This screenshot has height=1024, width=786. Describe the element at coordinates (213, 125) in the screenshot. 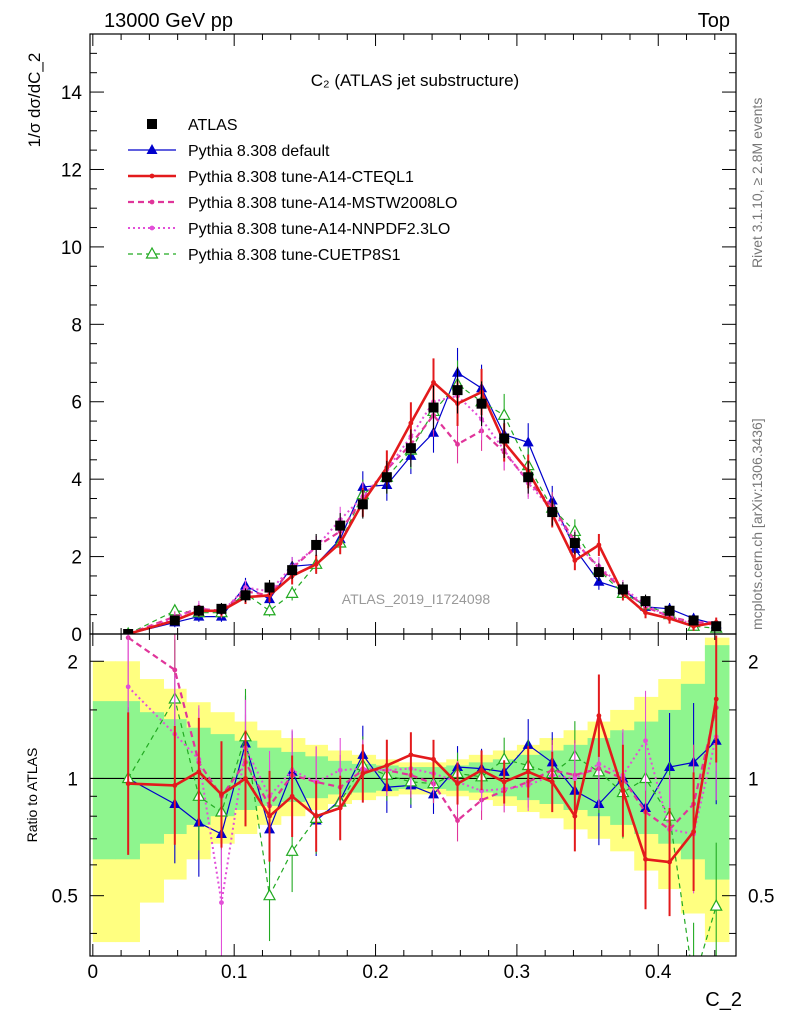

I see `legend-label: ATLAS` at that location.